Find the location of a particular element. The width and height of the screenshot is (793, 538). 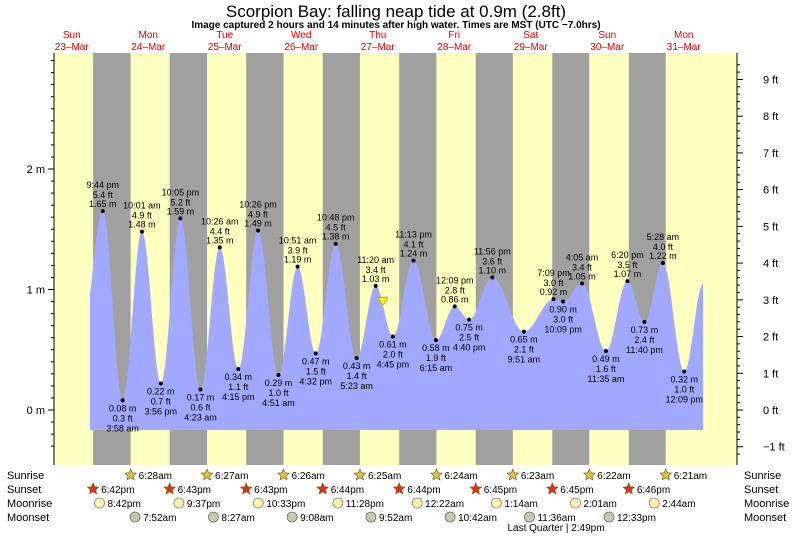

extreme-meters: 0.49 m is located at coordinates (606, 359).